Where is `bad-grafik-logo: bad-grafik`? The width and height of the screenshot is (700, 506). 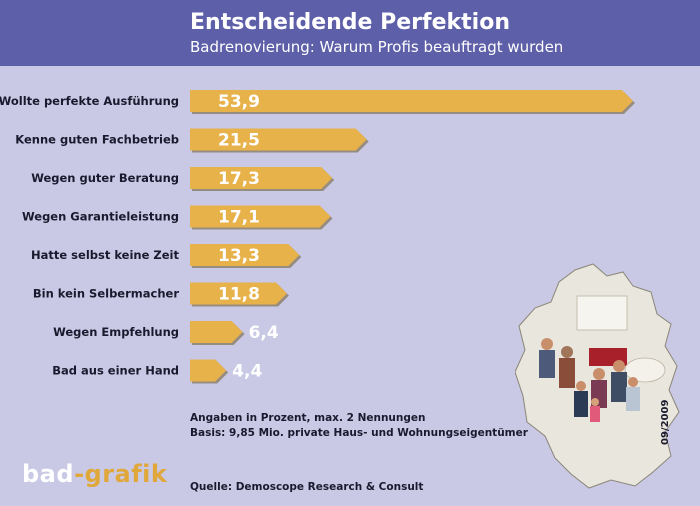 bad-grafik-logo: bad-grafik is located at coordinates (94, 474).